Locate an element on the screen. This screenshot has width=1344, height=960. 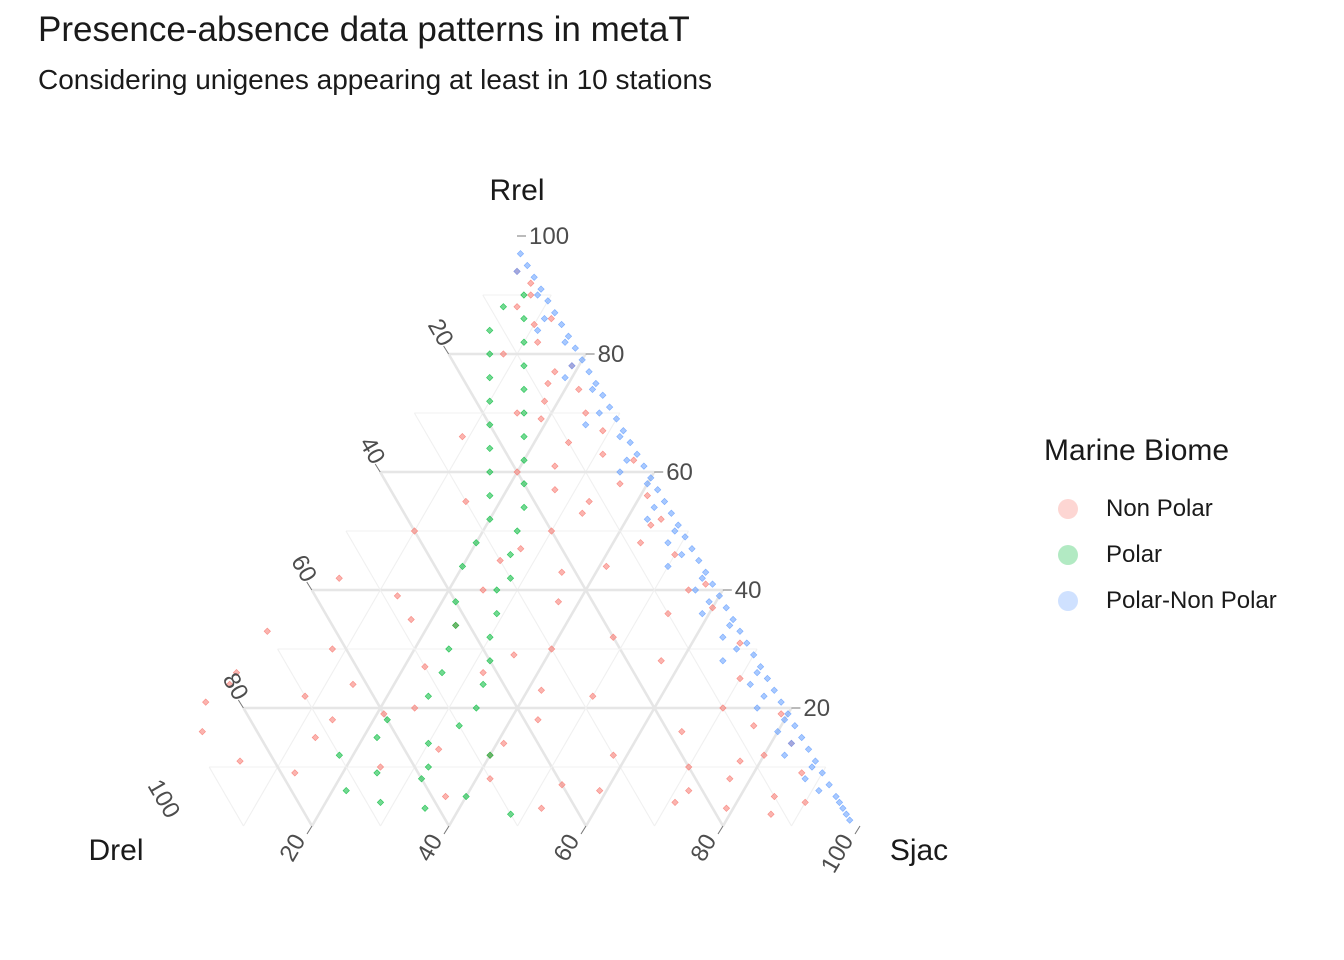
legend-key-non-polar is located at coordinates (1068, 509).